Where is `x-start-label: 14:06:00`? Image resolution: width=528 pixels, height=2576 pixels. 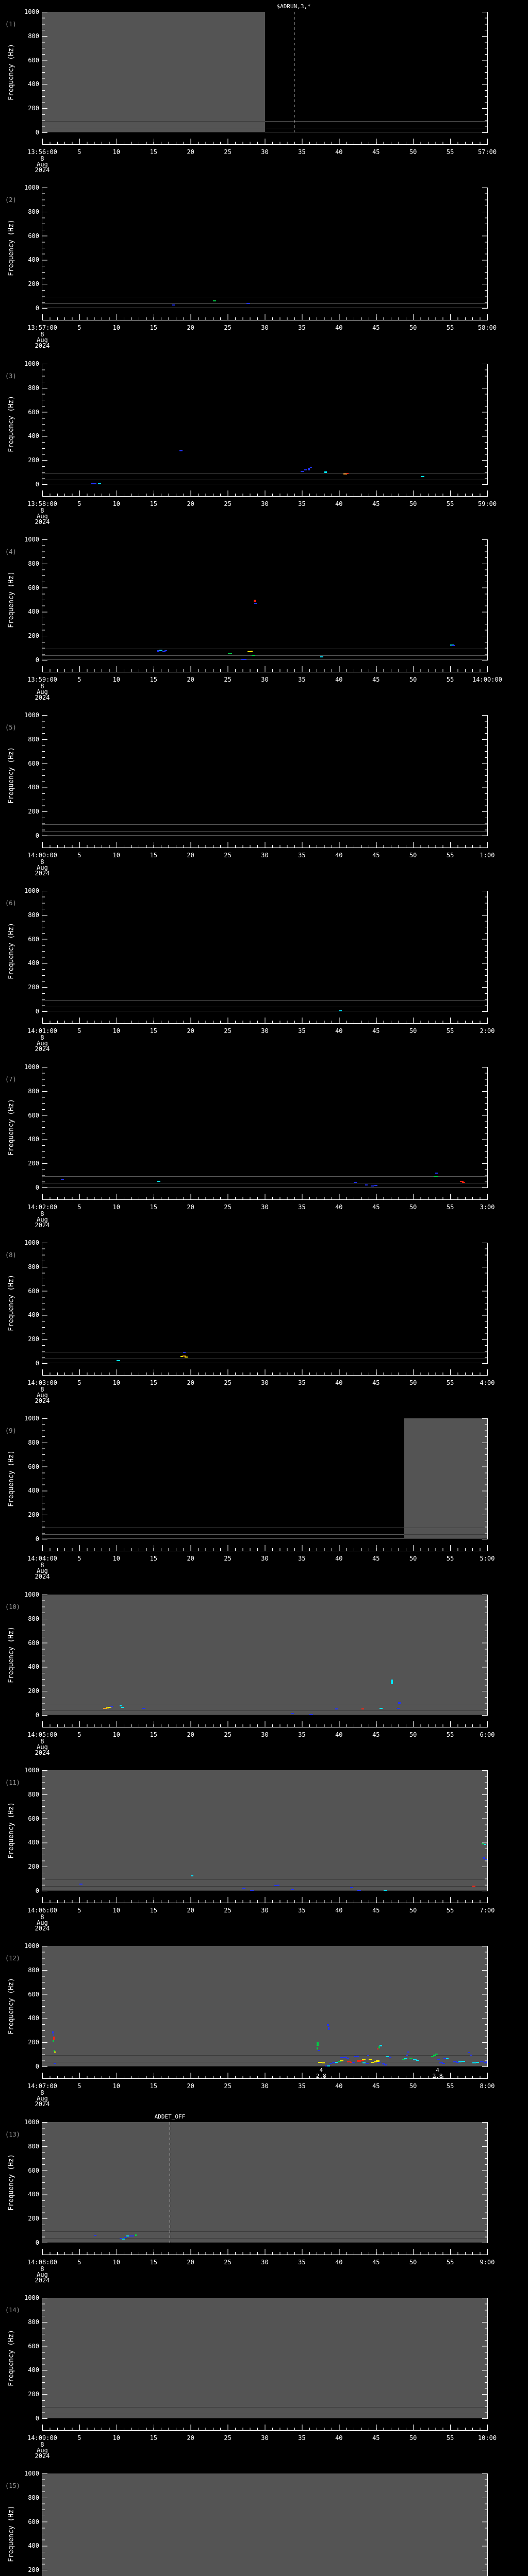 x-start-label: 14:06:00 is located at coordinates (42, 1910).